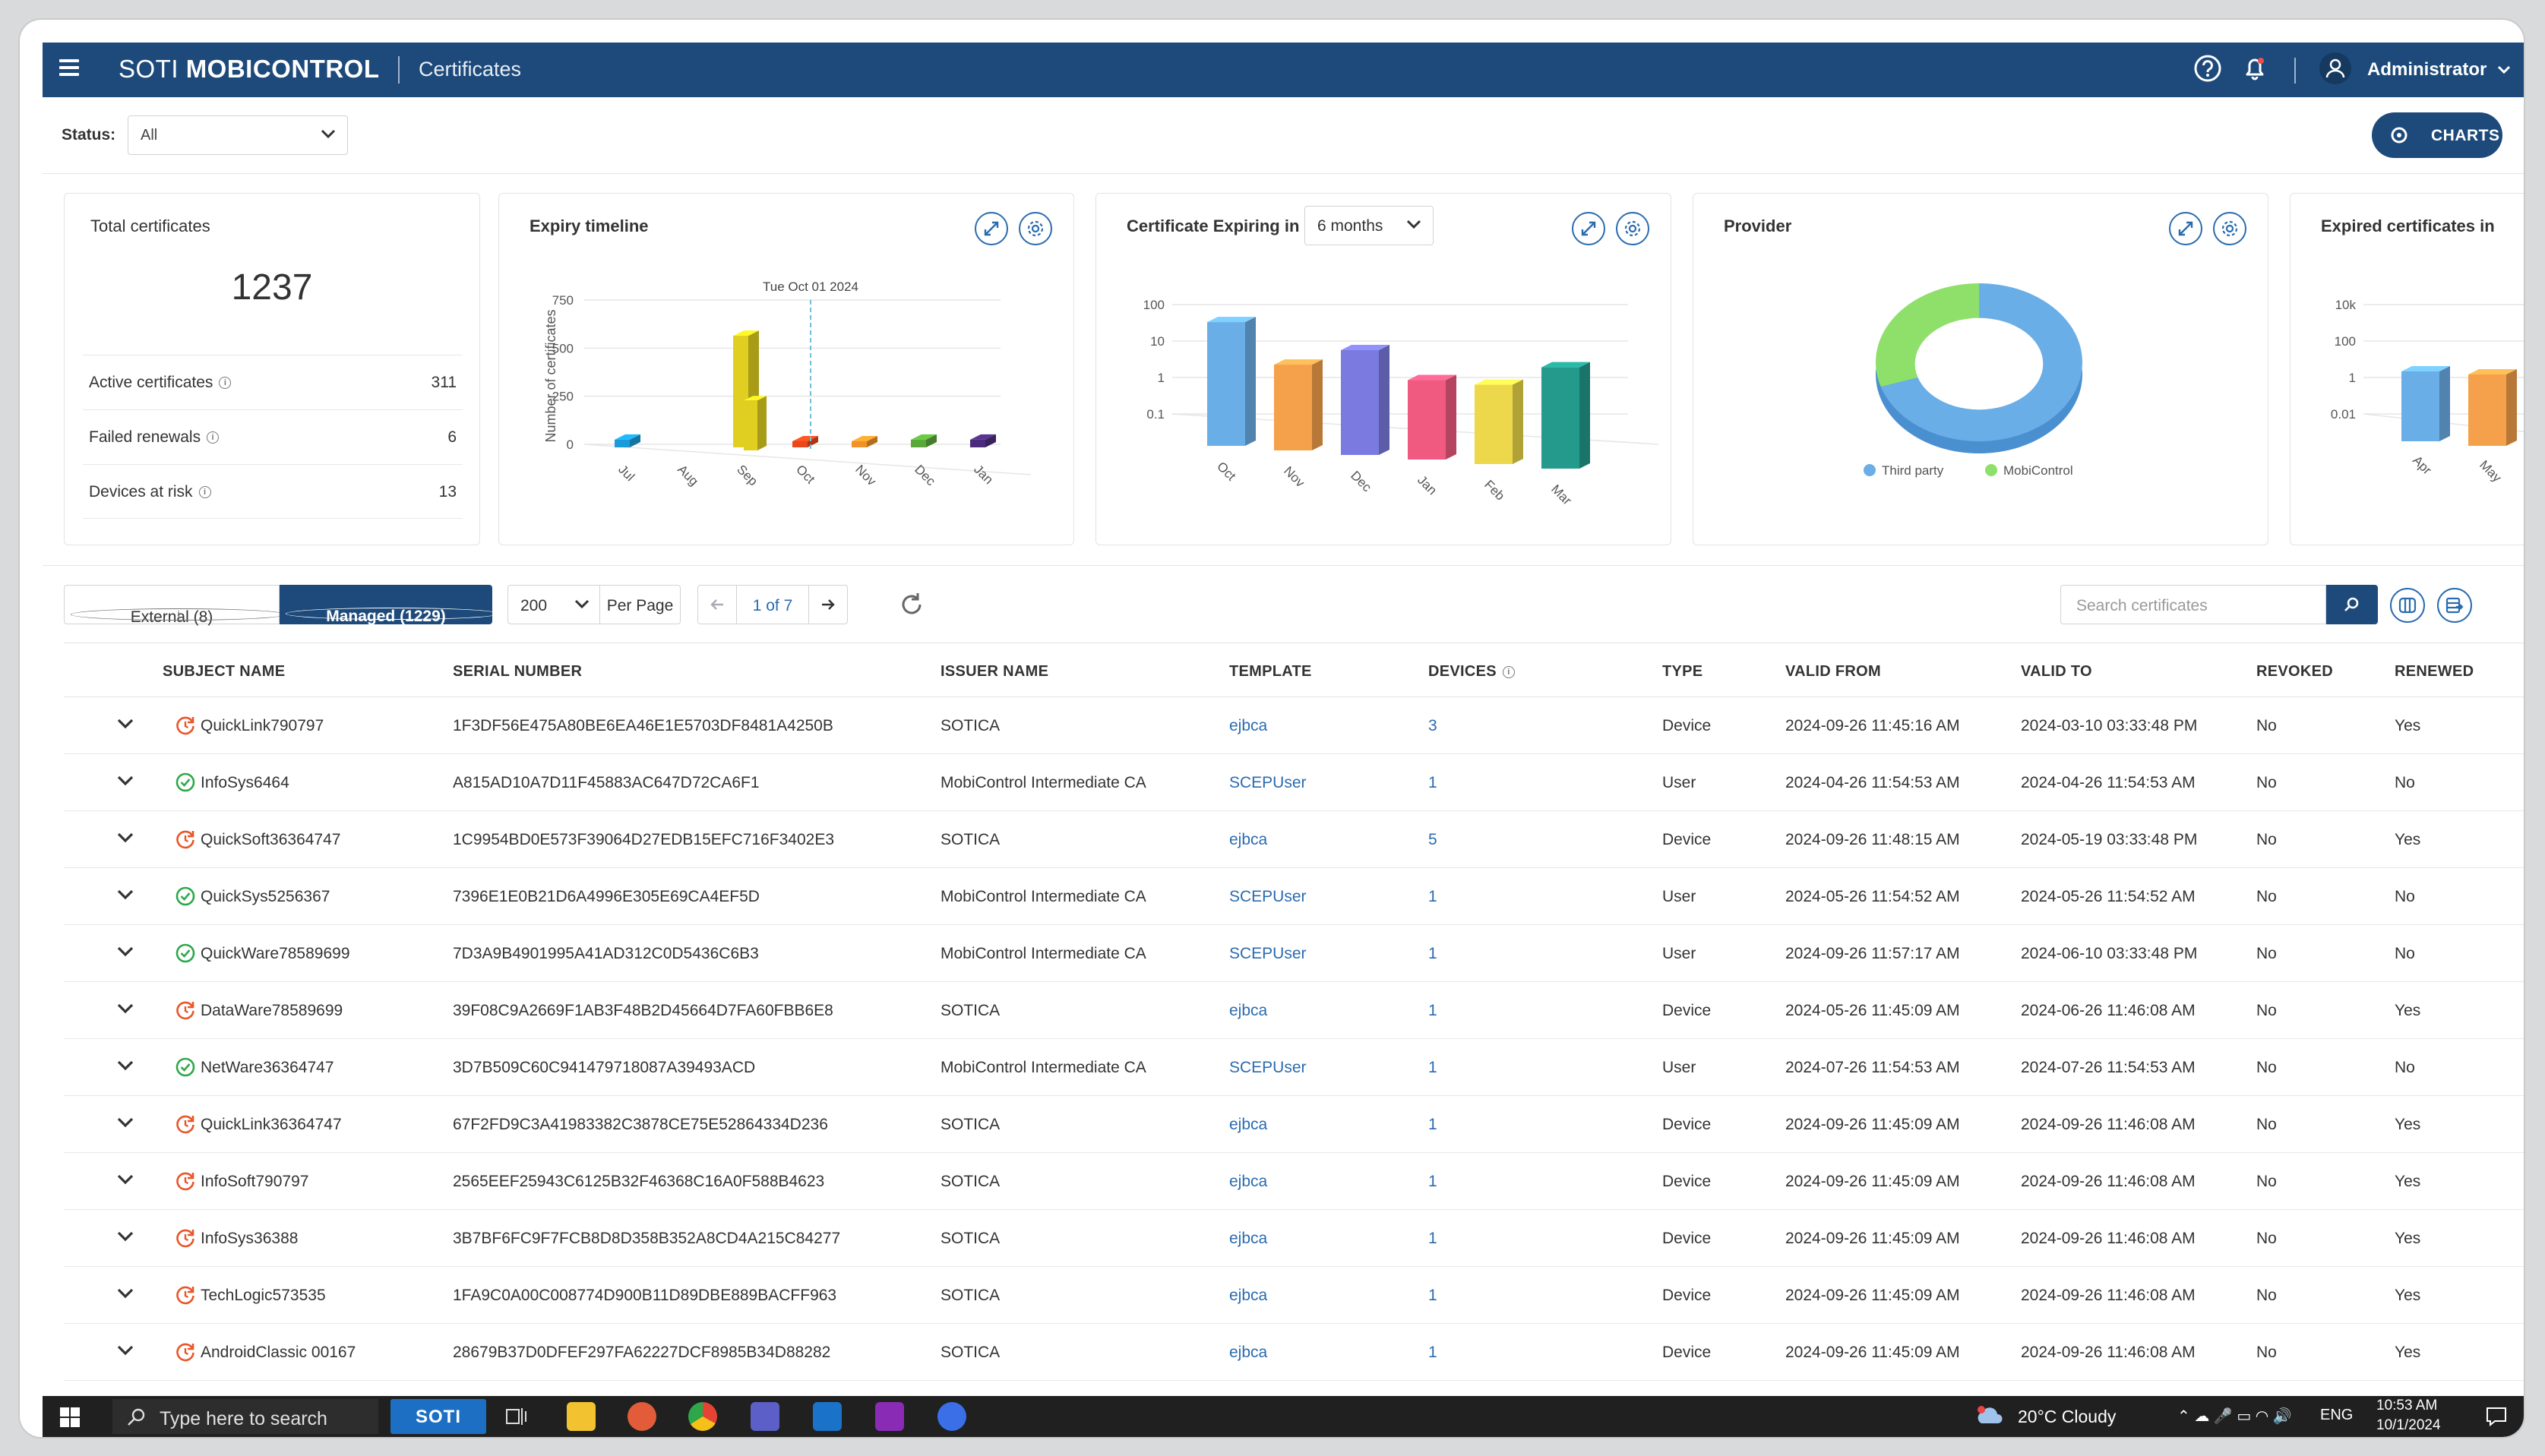 This screenshot has height=1456, width=2545. What do you see at coordinates (2454, 605) in the screenshot?
I see `export-button` at bounding box center [2454, 605].